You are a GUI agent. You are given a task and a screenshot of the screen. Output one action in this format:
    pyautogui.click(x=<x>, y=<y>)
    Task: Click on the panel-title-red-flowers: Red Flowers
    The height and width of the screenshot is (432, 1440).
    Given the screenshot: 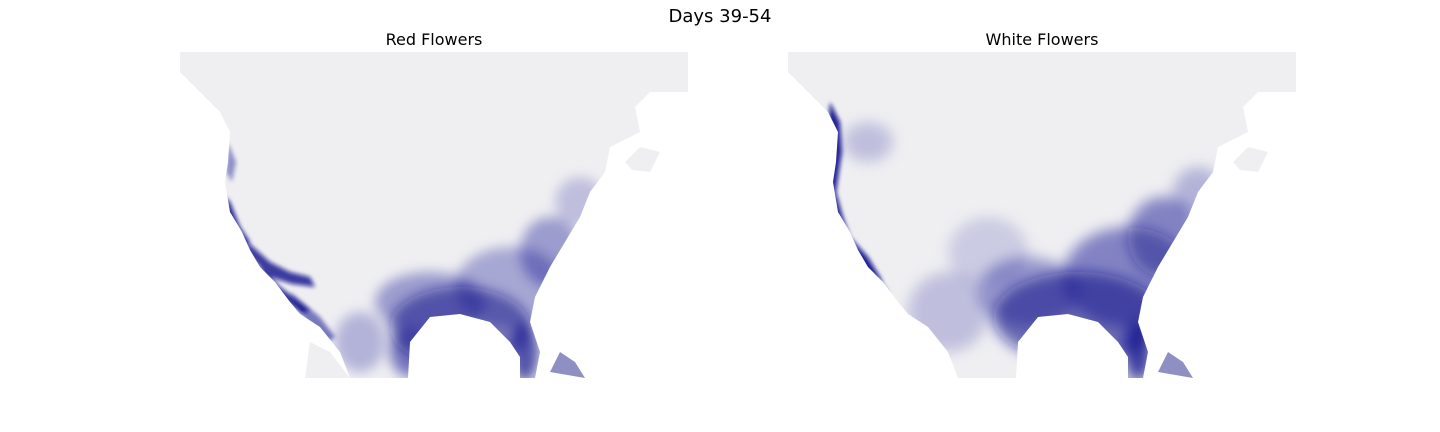 What is the action you would take?
    pyautogui.click(x=434, y=39)
    